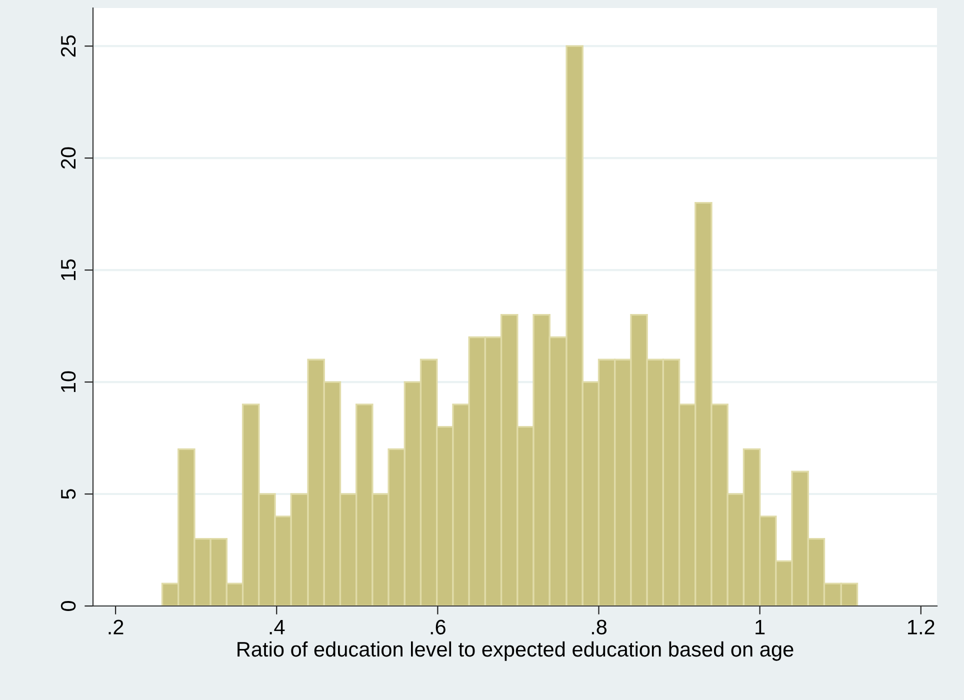  Describe the element at coordinates (68, 381) in the screenshot. I see `y-tick-label: 10` at that location.